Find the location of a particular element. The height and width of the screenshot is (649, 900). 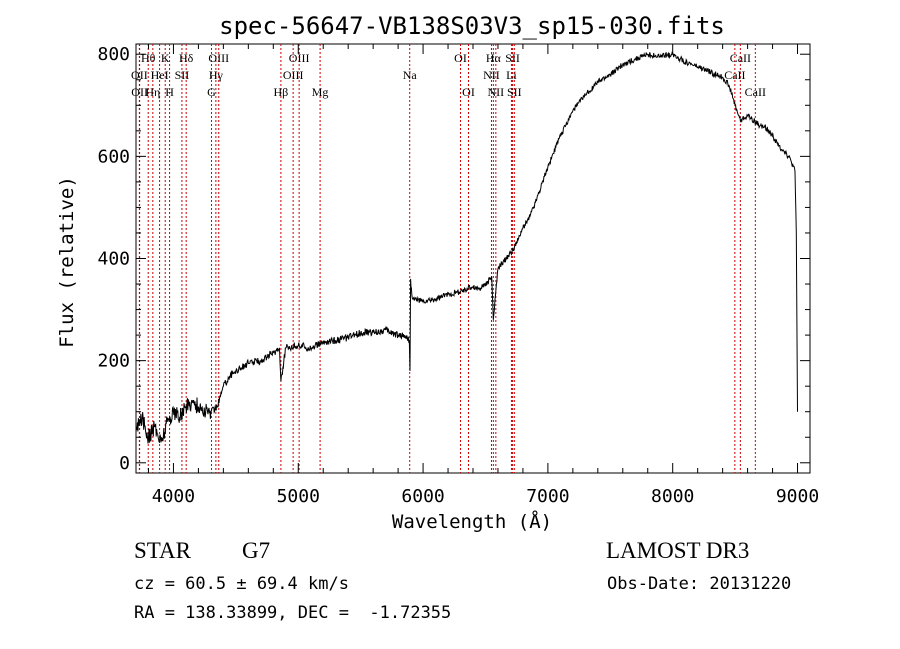

x-axis-label: Wavelength (Å) is located at coordinates (472, 521).